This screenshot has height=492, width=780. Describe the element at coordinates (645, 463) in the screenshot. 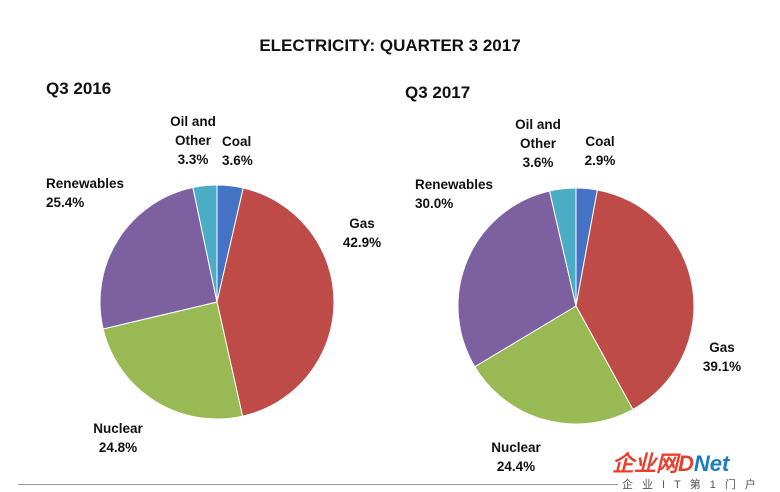

I see `watermark-cn: 企业网` at that location.